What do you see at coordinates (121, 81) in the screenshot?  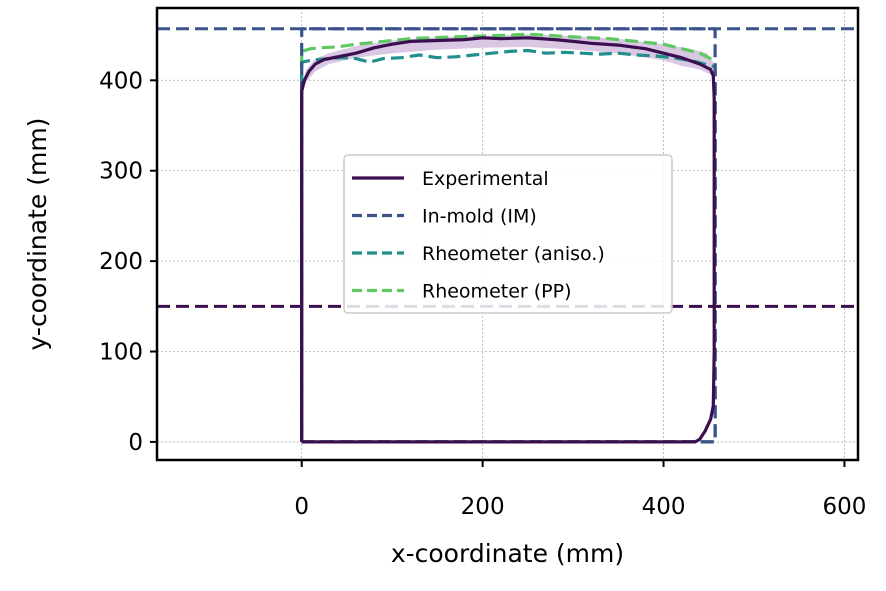 I see `y-tick-label: 400` at bounding box center [121, 81].